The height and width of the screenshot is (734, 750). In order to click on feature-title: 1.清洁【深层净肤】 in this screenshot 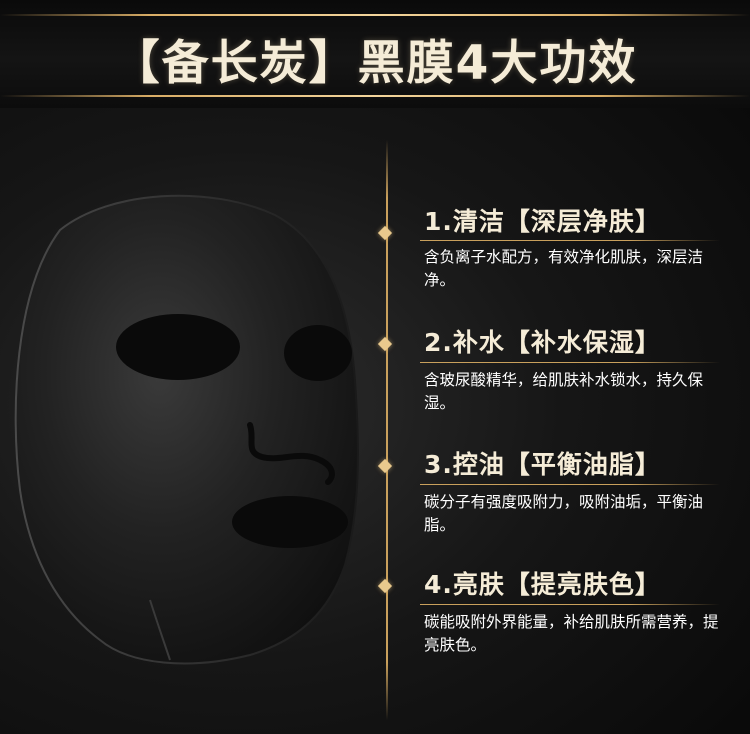, I will do `click(542, 221)`.